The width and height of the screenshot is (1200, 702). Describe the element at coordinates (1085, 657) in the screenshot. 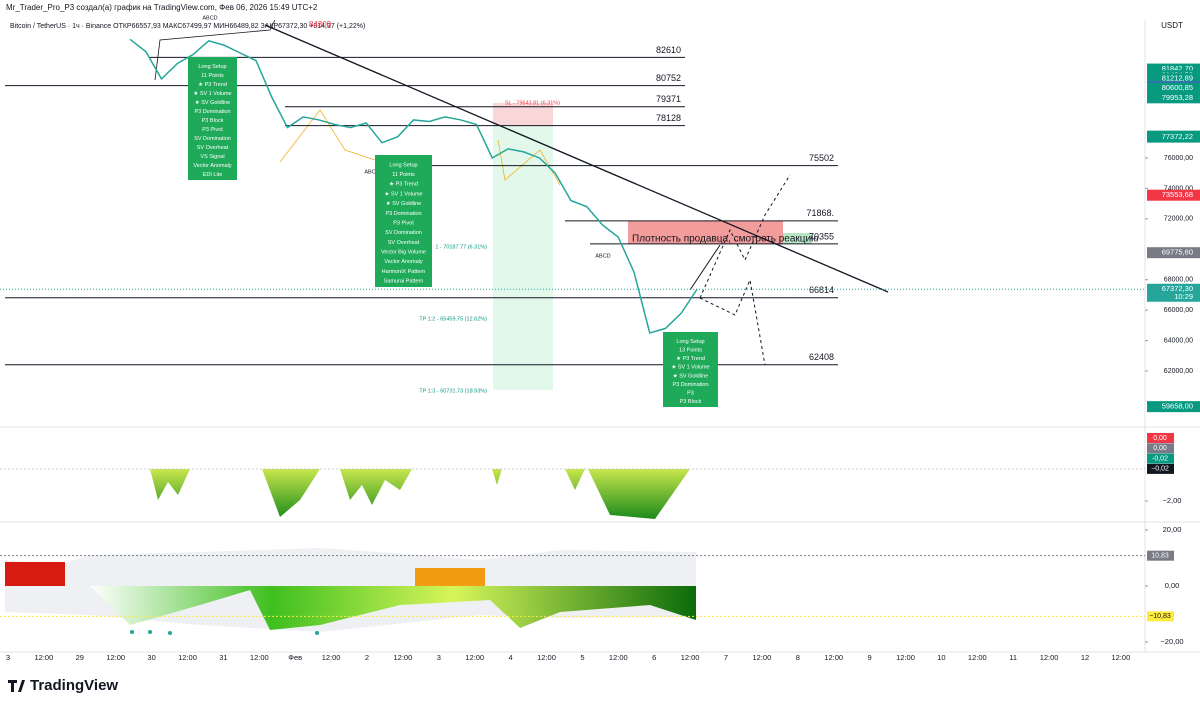

I see `x-tick-label: 12` at that location.